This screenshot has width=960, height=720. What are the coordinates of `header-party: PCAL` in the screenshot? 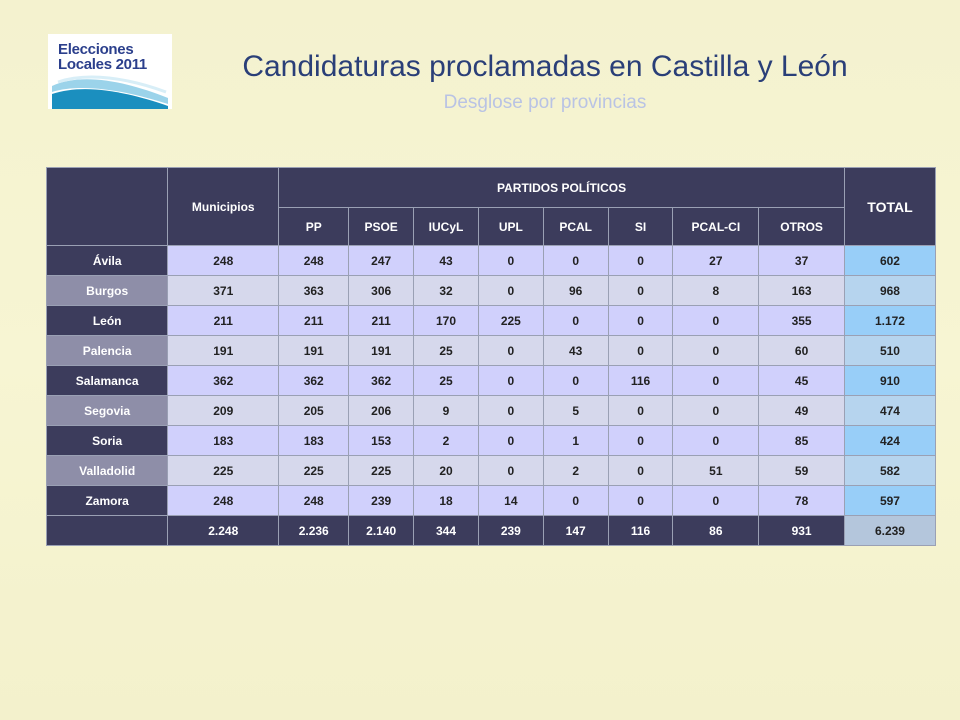 It's located at (575, 226).